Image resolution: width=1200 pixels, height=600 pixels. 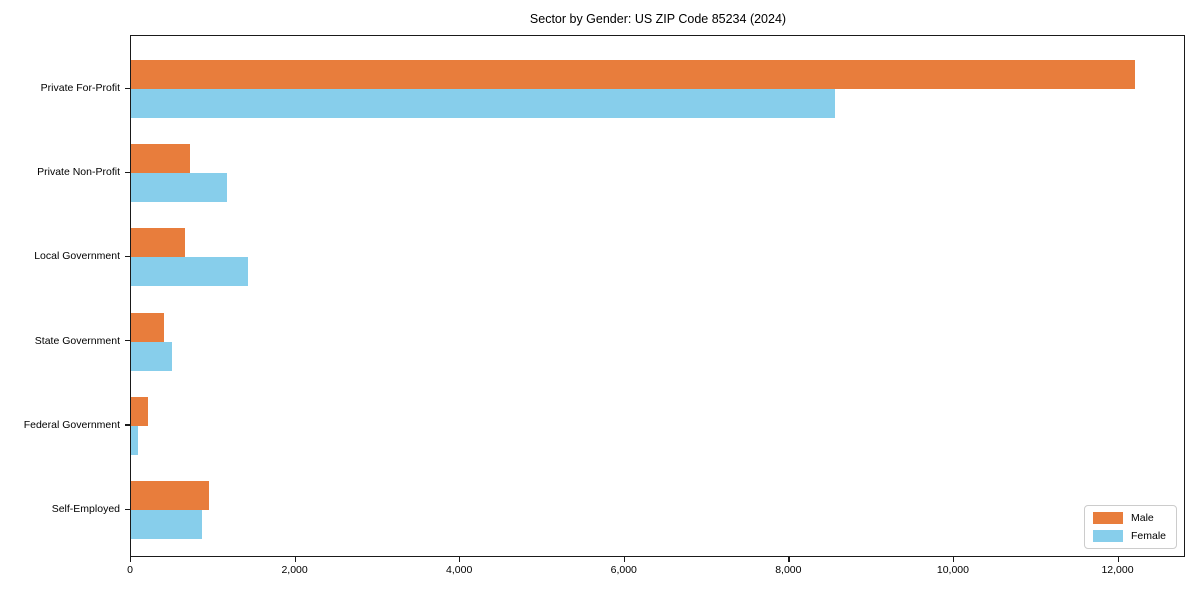 What do you see at coordinates (77, 256) in the screenshot?
I see `y-tick-label-local-government: Local Government` at bounding box center [77, 256].